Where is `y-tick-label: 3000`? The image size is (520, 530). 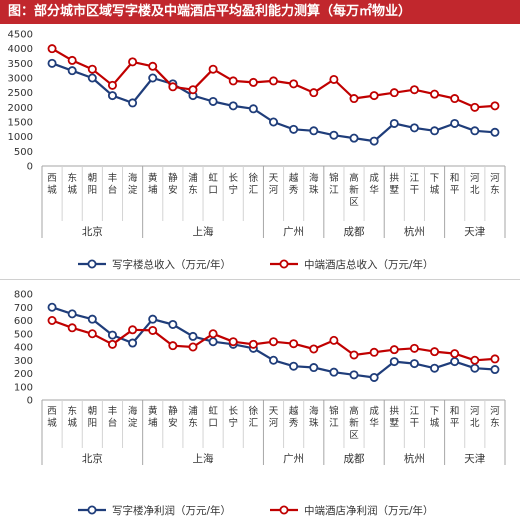
y-tick-label: 3000 is located at coordinates (20, 79).